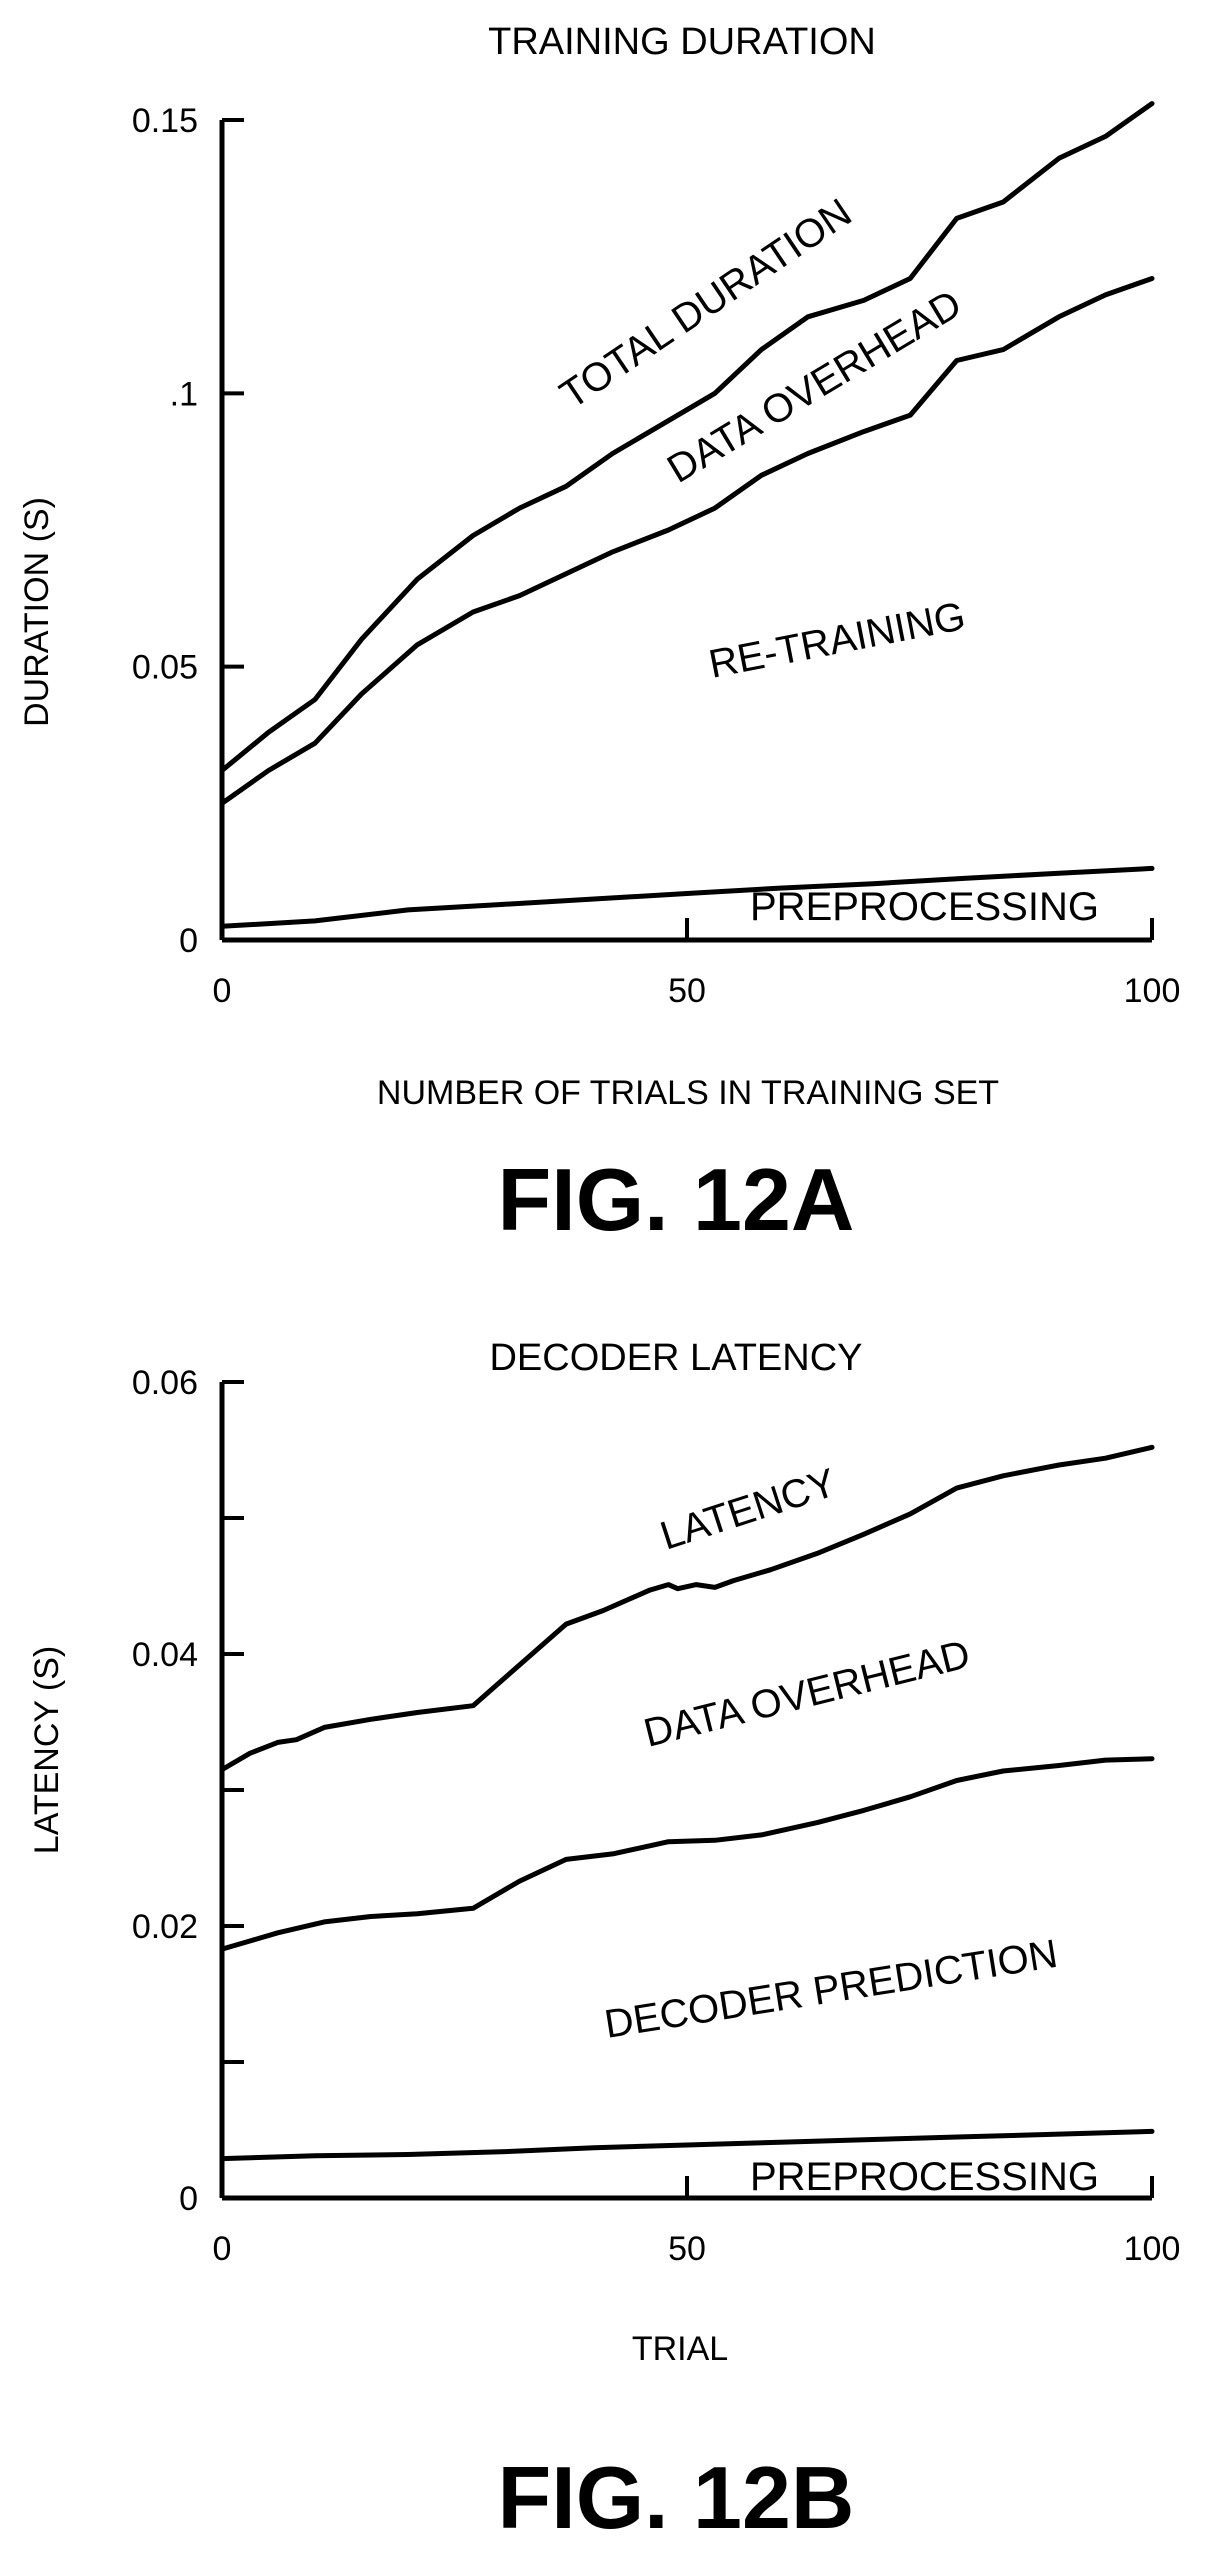 The image size is (1212, 2571). What do you see at coordinates (837, 640) in the screenshot?
I see `annotation-re-training: RE-TRAINING` at bounding box center [837, 640].